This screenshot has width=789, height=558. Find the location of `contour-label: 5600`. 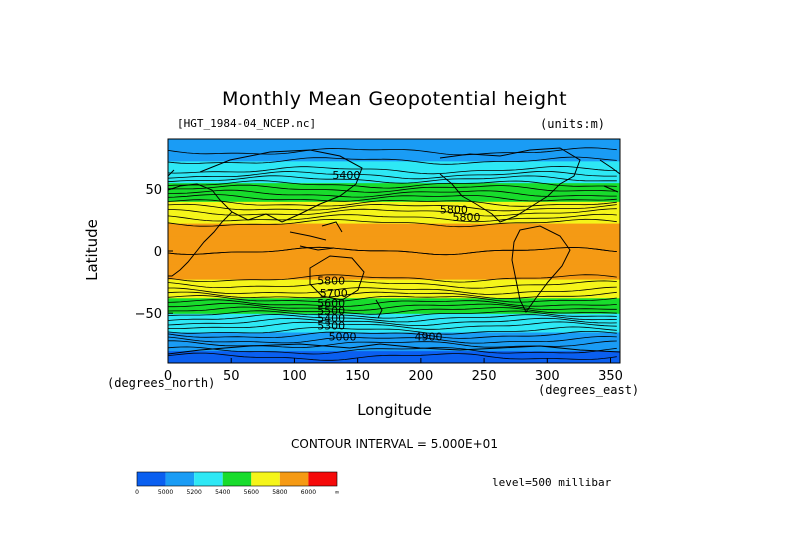

contour-label: 5600 is located at coordinates (331, 303).